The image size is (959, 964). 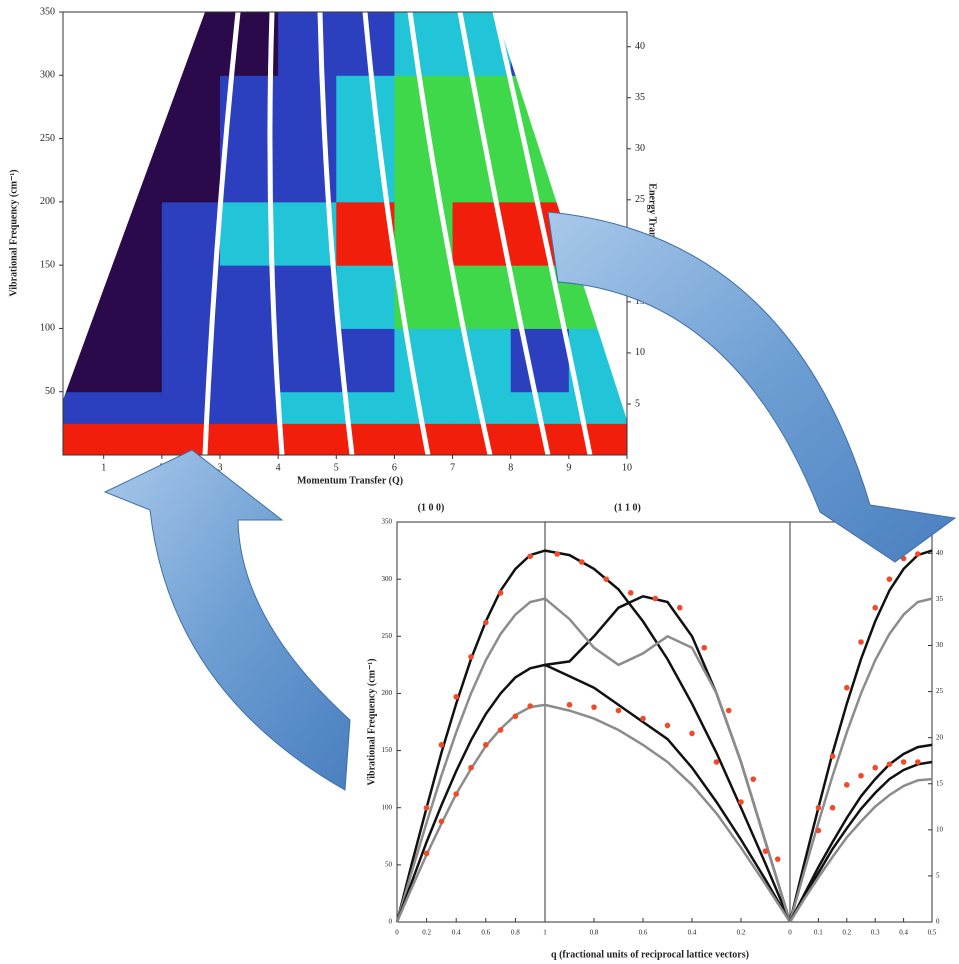 I want to click on y-tick-label: 0, so click(x=391, y=922).